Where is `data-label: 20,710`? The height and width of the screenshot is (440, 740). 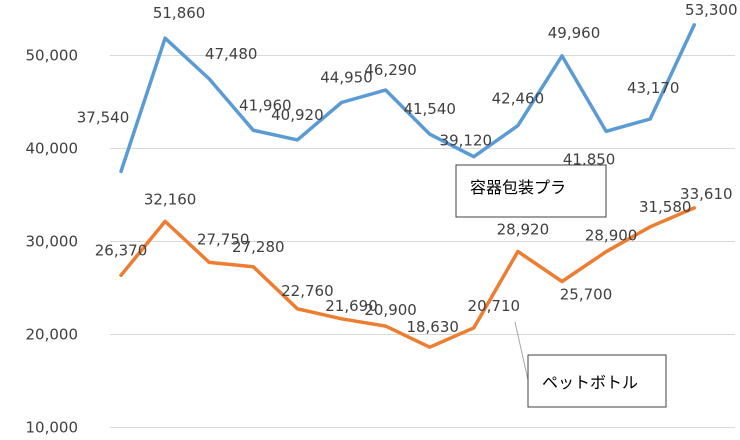 data-label: 20,710 is located at coordinates (494, 306).